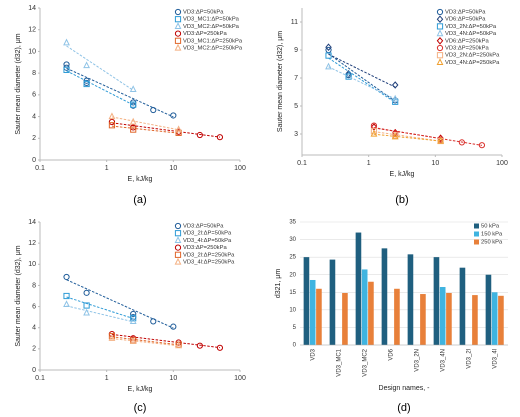 This screenshot has width=520, height=417. Describe the element at coordinates (213, 41) in the screenshot. I see `legend-label: VD3_MC1:ΔP=250kPa` at that location.